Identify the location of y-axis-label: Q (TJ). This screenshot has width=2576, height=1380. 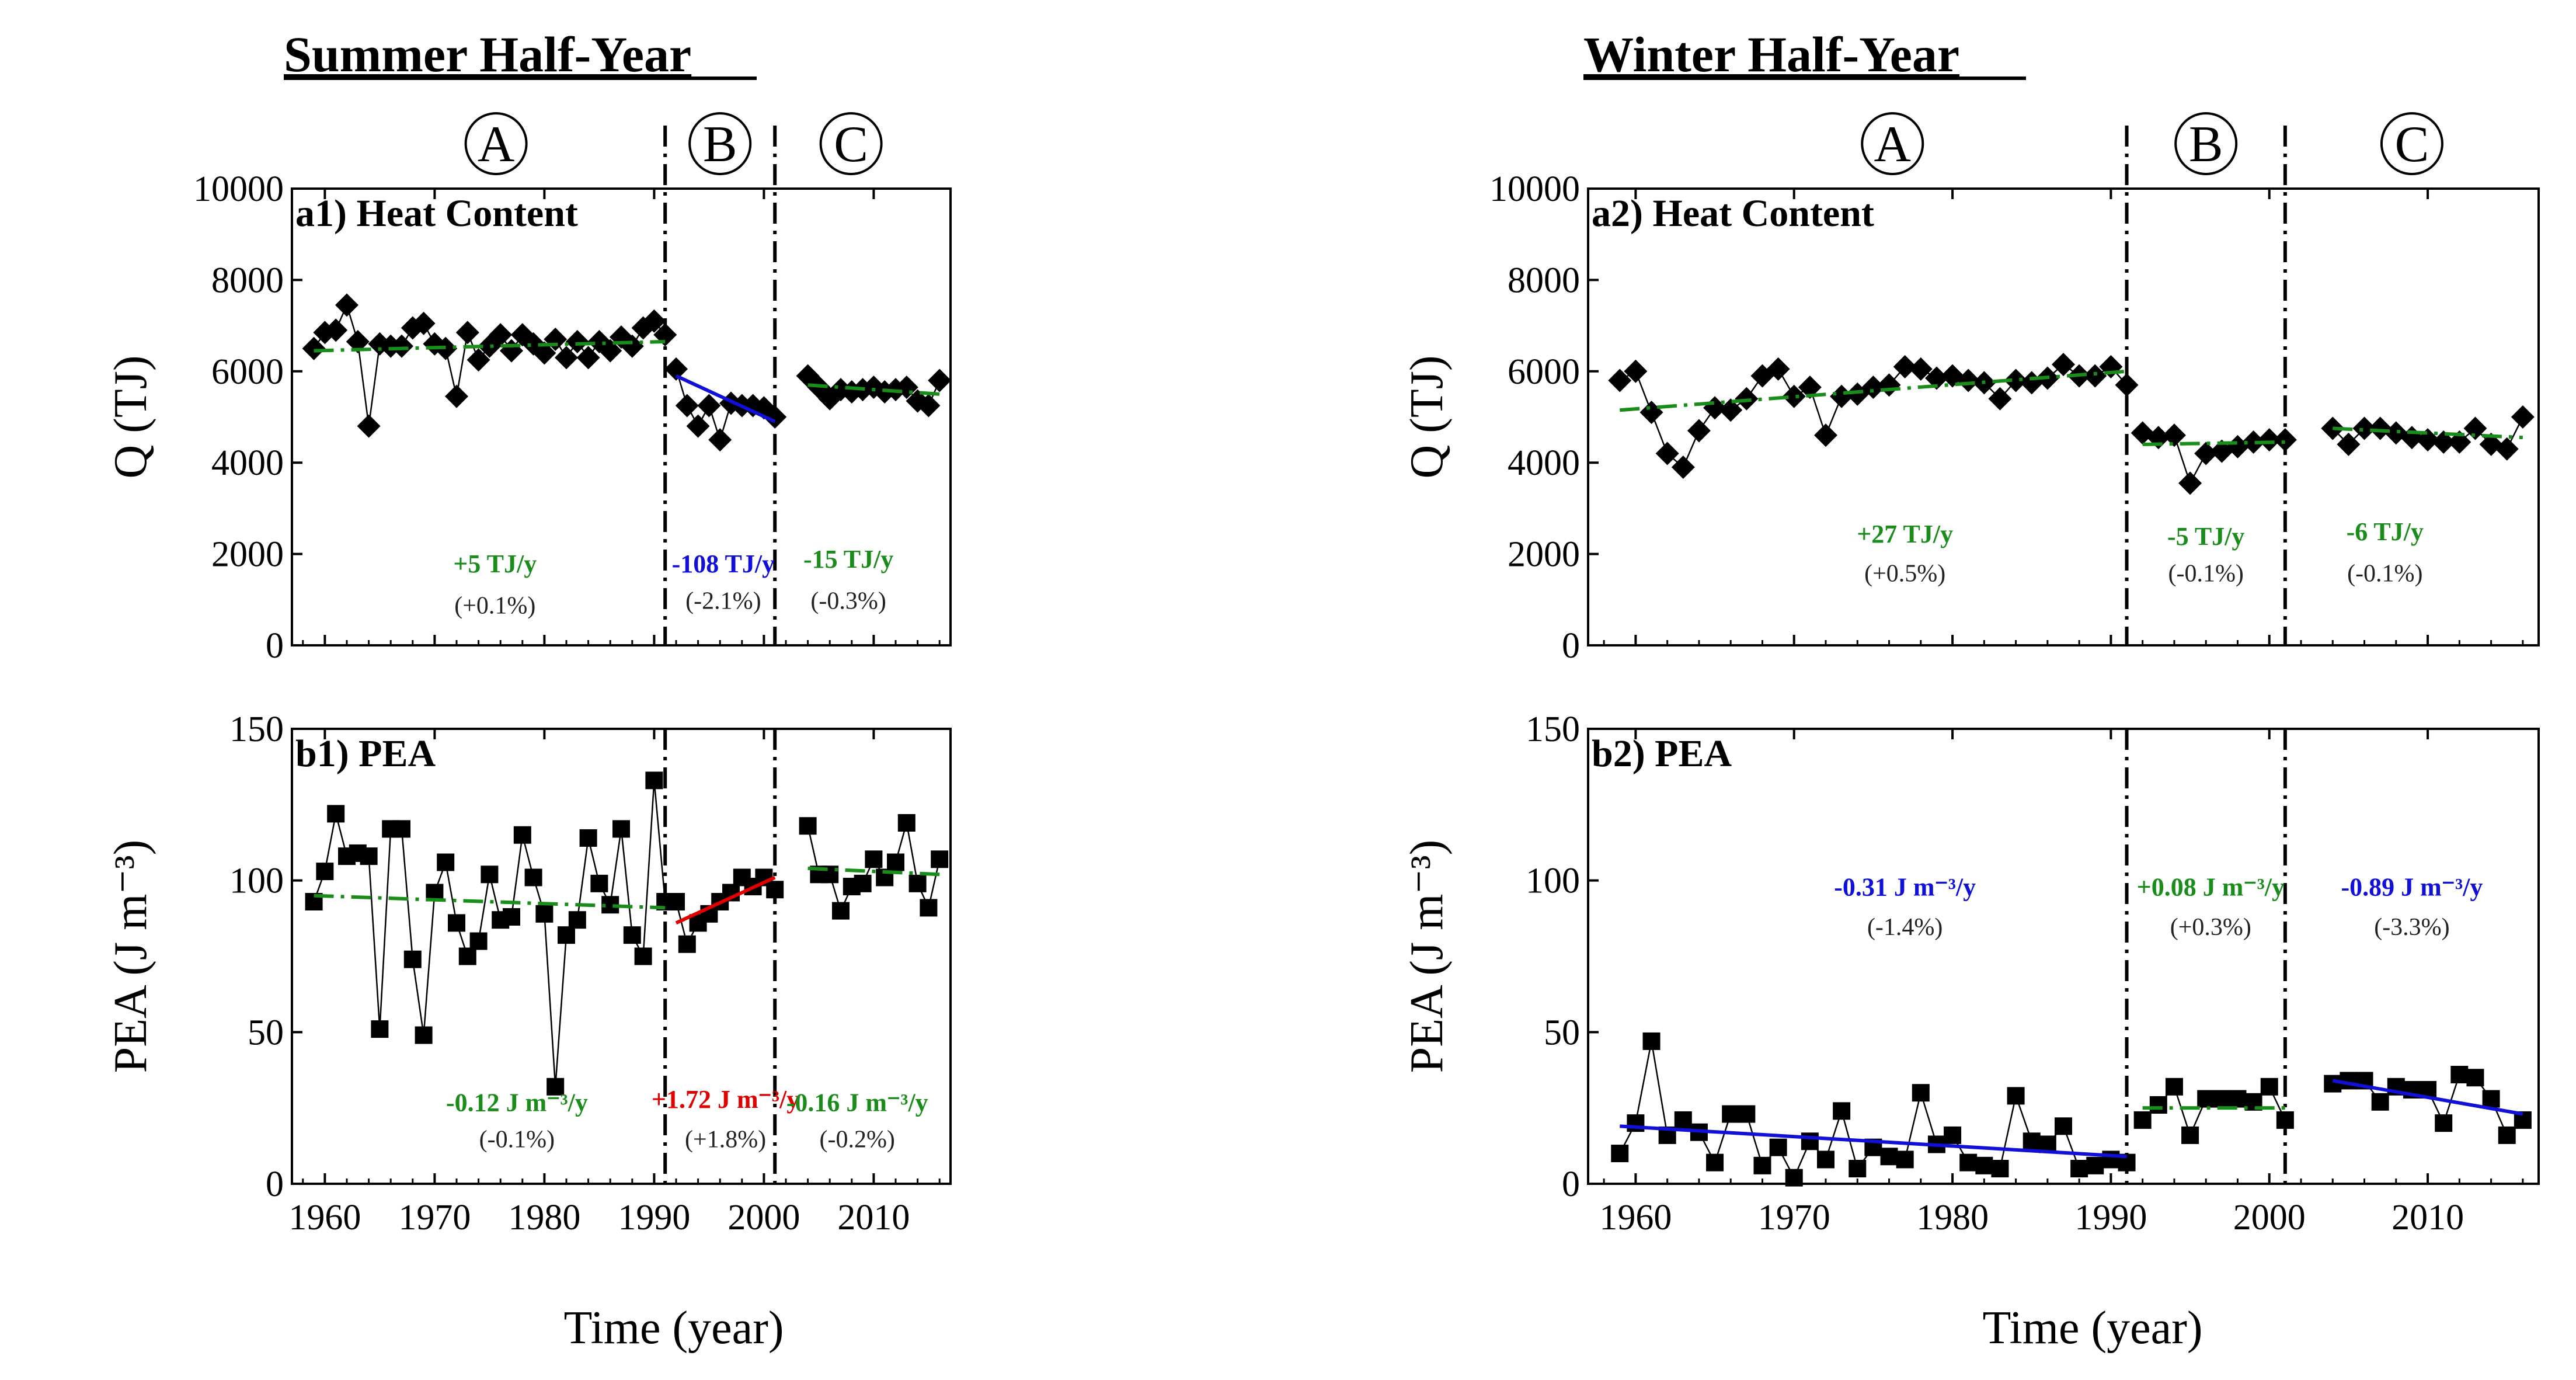
(1427, 416).